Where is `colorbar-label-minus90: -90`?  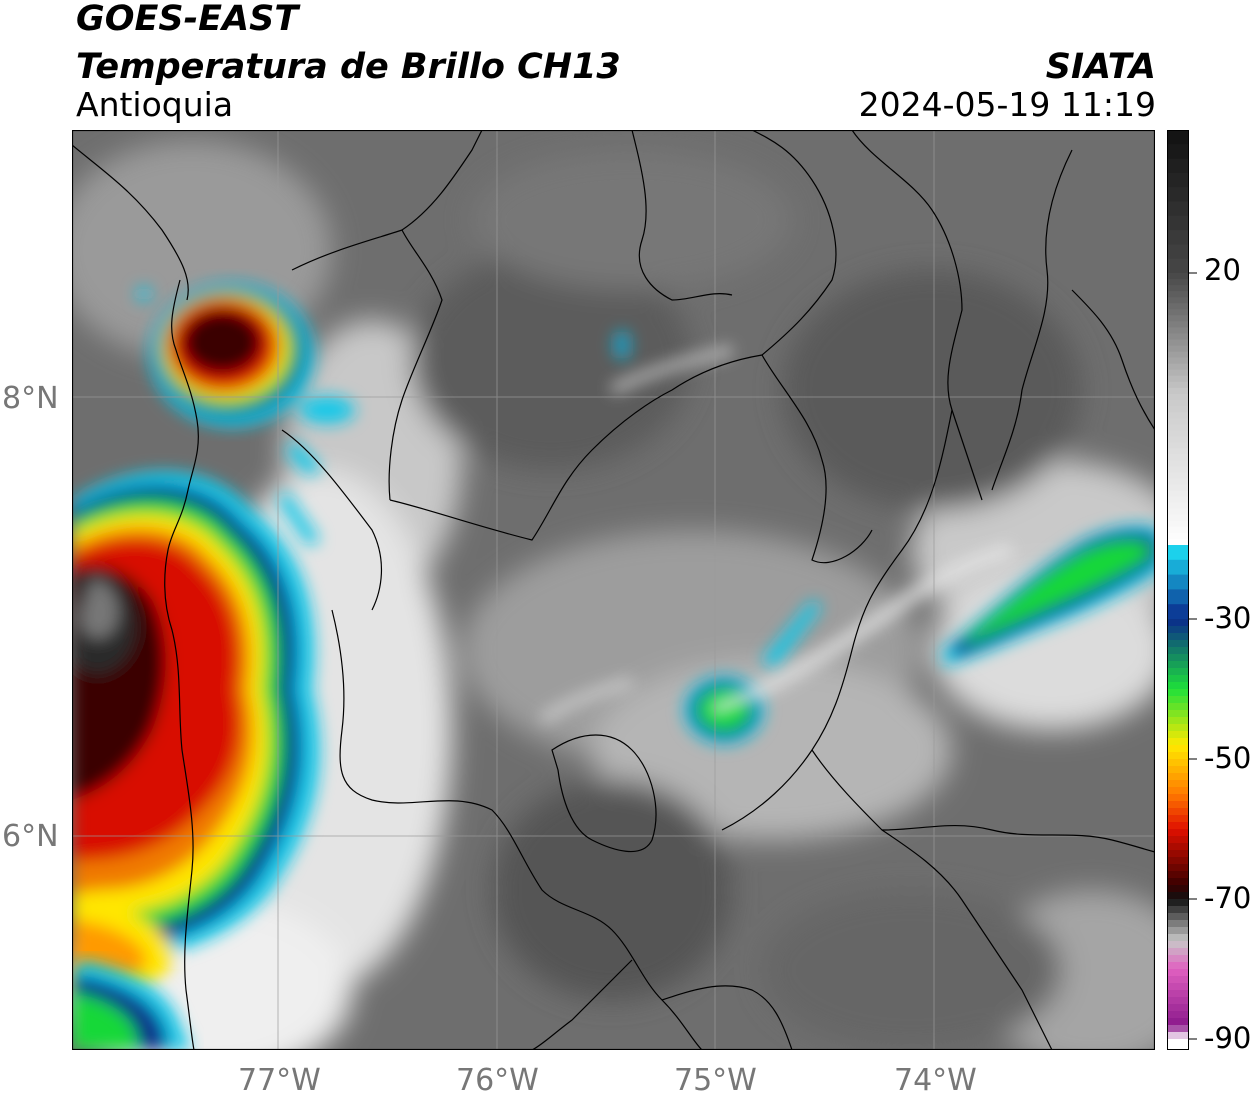
colorbar-label-minus90: -90 is located at coordinates (1228, 1038).